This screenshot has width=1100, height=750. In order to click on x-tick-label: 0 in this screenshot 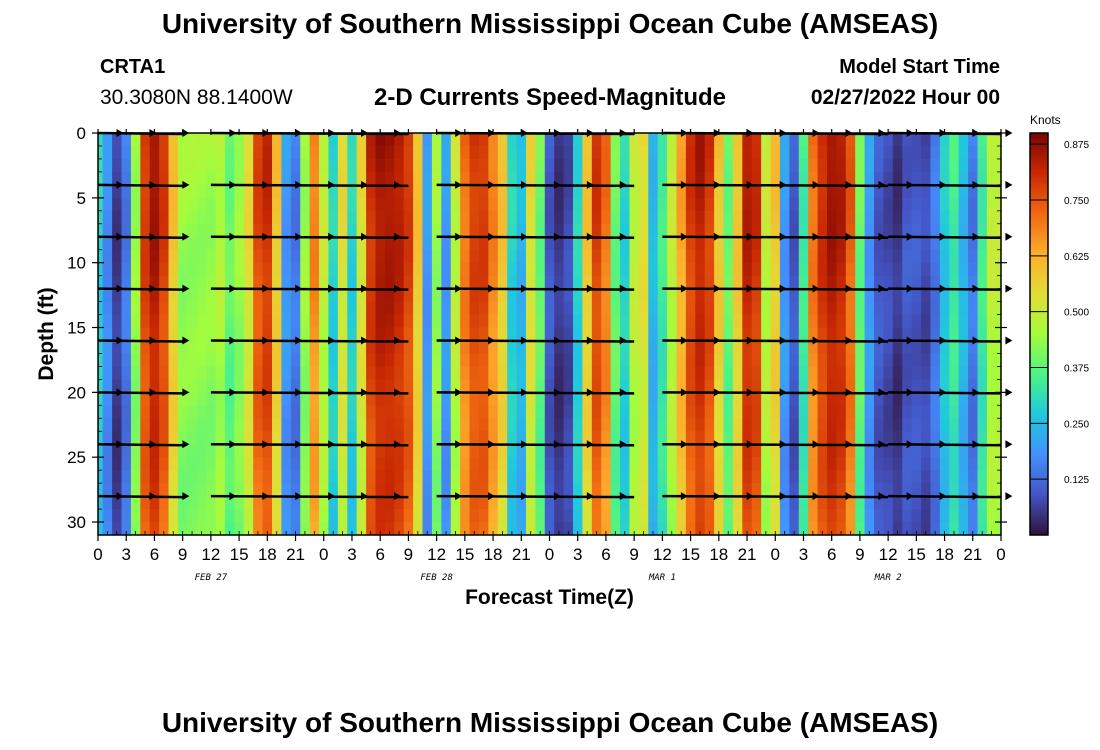, I will do `click(97, 554)`.